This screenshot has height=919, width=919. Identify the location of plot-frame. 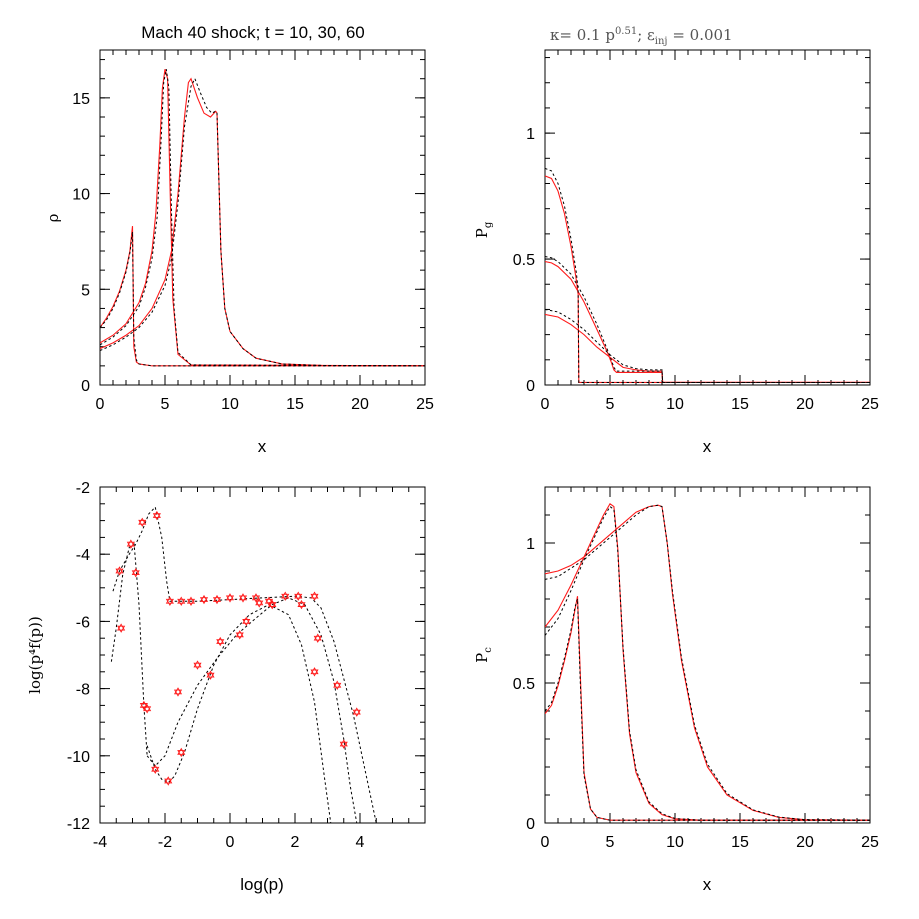
(262, 217).